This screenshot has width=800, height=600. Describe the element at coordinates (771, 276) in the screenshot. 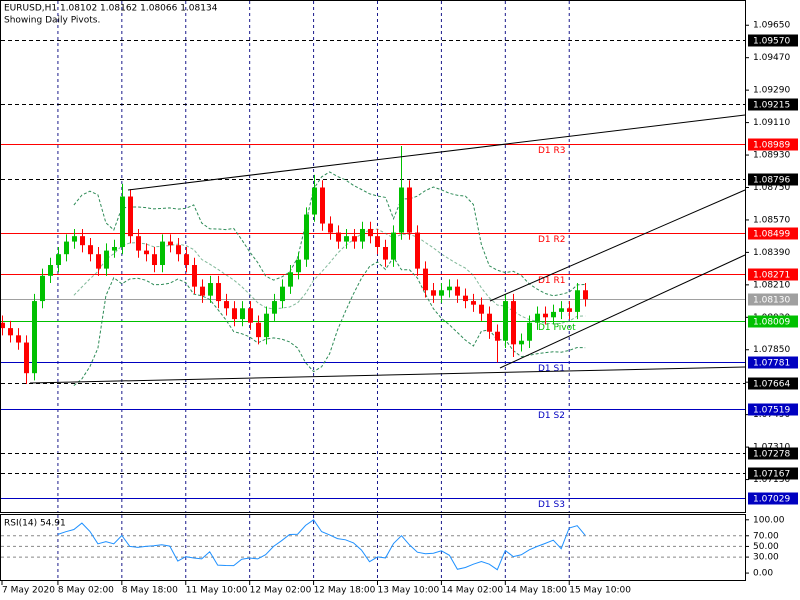

I see `level-label: 1.08271` at that location.